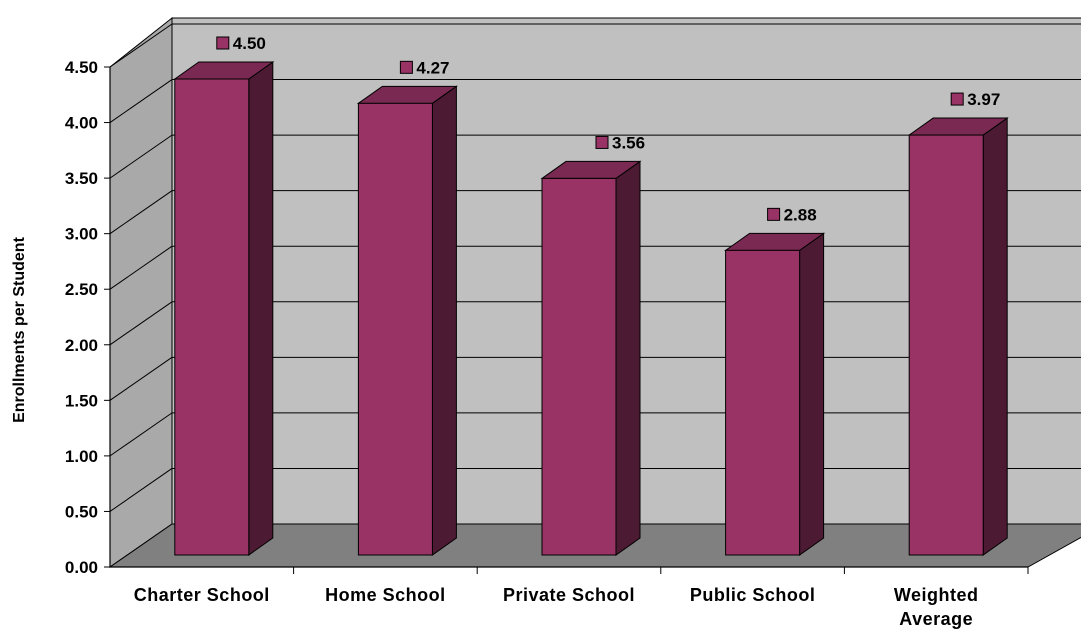 Image resolution: width=1081 pixels, height=634 pixels. Describe the element at coordinates (141, 292) in the screenshot. I see `side-wall` at that location.